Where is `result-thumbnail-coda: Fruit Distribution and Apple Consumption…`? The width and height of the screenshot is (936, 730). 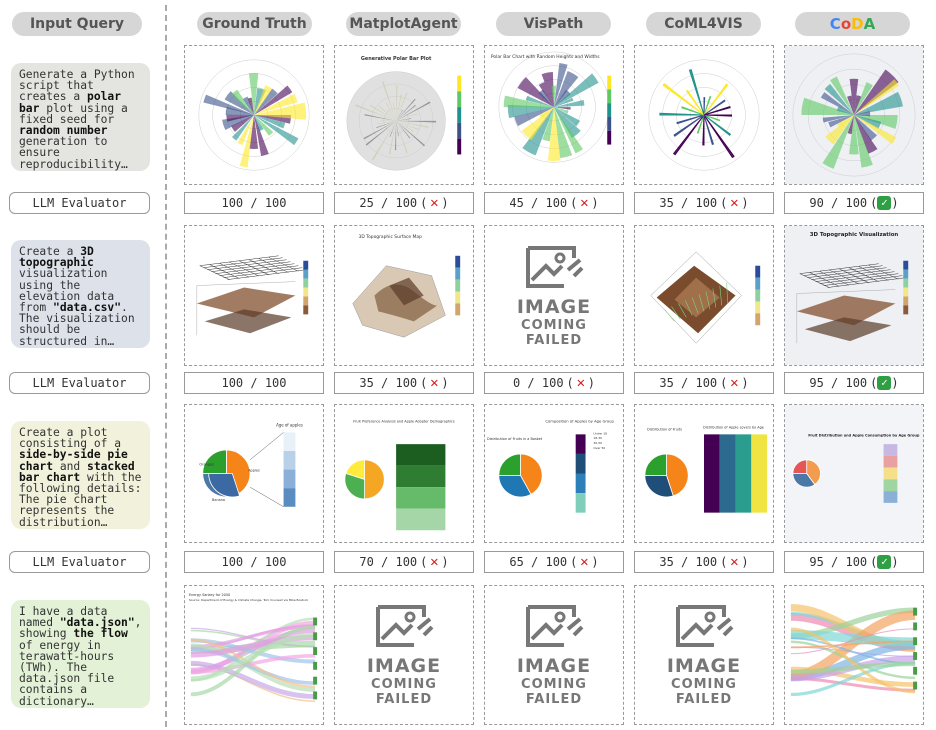
result-thumbnail-coda: Fruit Distribution and Apple Consumption… is located at coordinates (854, 473).